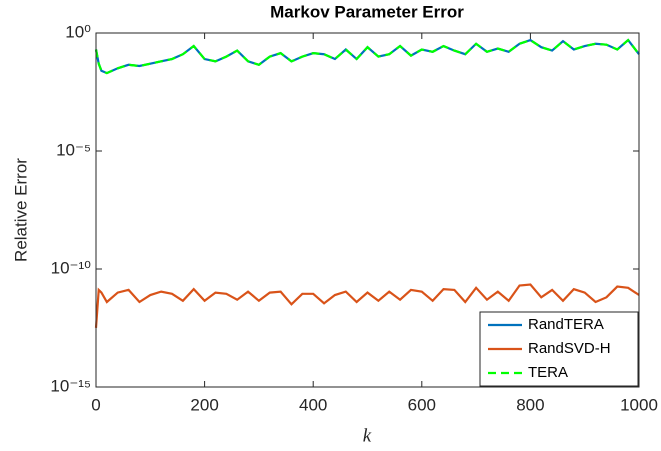 This screenshot has height=451, width=661. What do you see at coordinates (569, 348) in the screenshot?
I see `legend-label: RandSVD-H` at bounding box center [569, 348].